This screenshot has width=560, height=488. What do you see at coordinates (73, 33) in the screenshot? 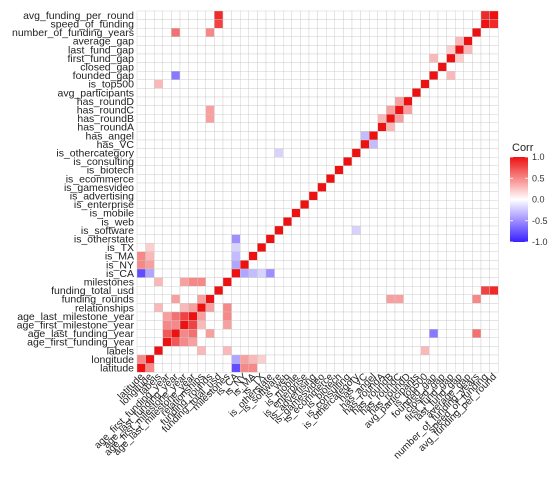
I see `y-tick-label: number_of_funding_years` at bounding box center [73, 33].